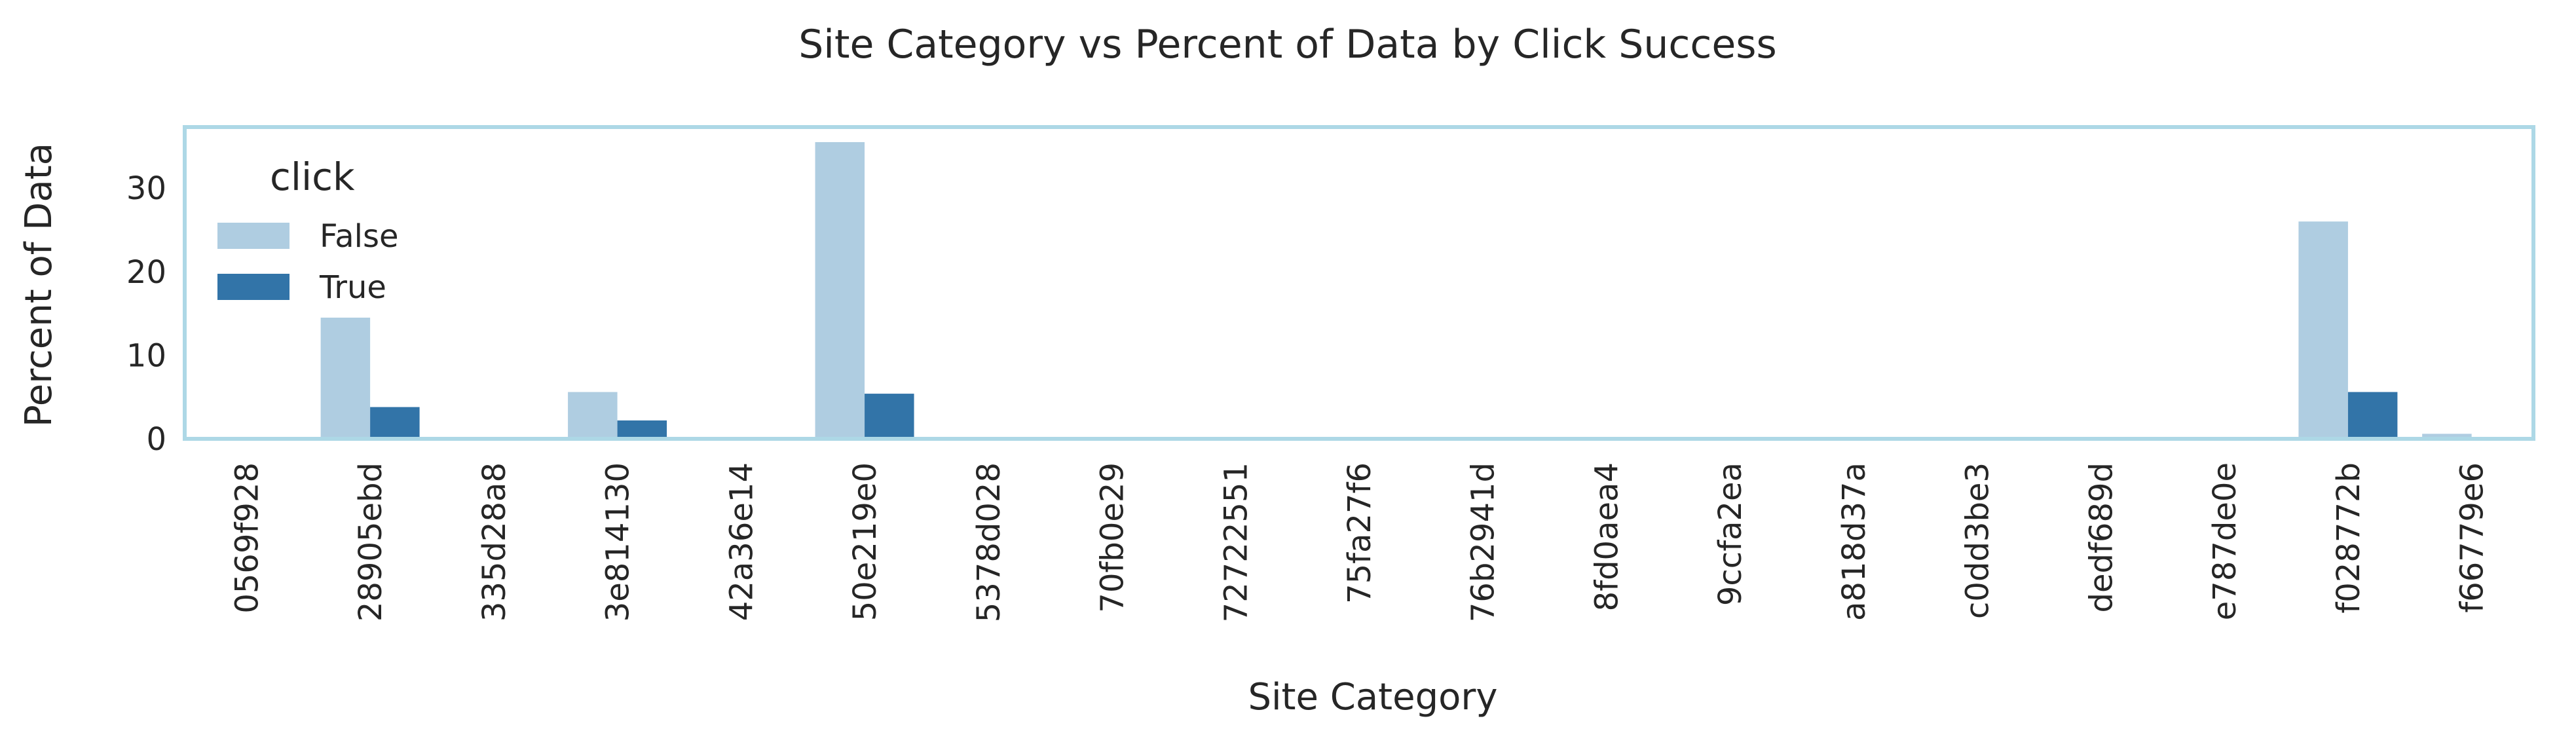  What do you see at coordinates (370, 542) in the screenshot?
I see `x-tick-label: 28905ebd` at bounding box center [370, 542].